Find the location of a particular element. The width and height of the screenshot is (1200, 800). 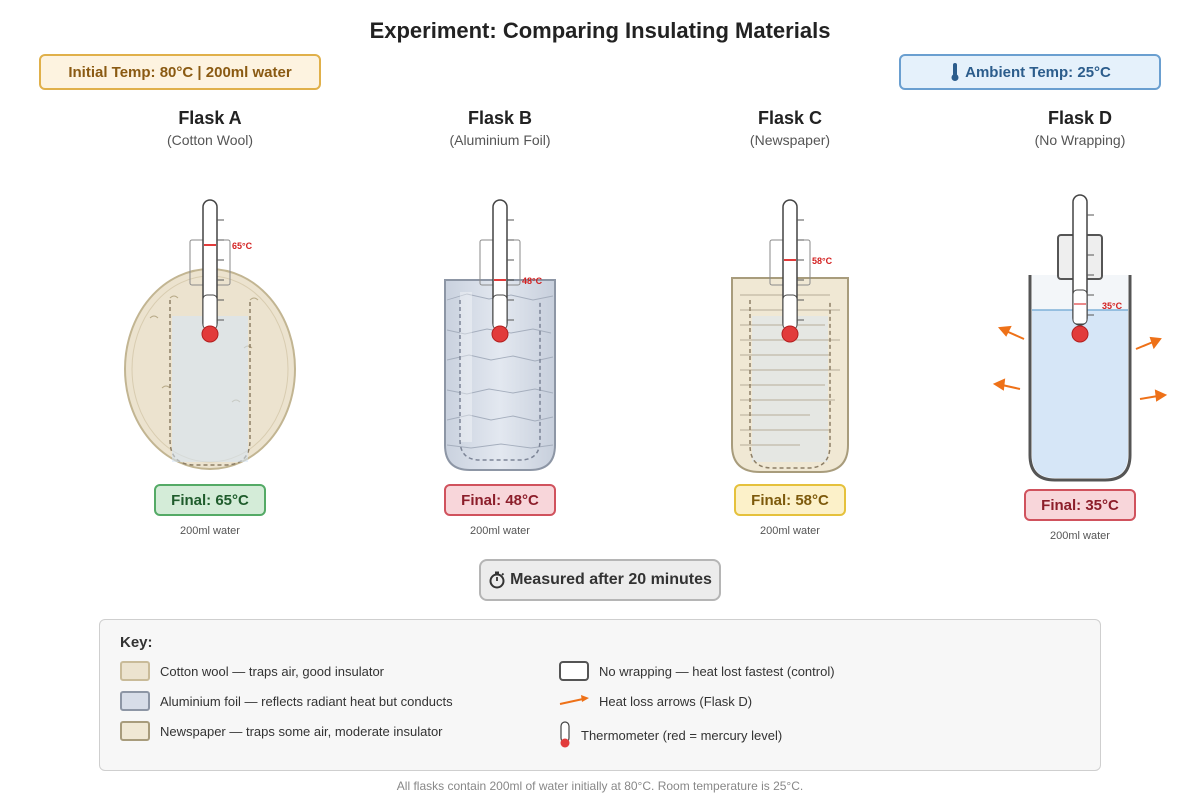

newspaper-wrap is located at coordinates (790, 375).